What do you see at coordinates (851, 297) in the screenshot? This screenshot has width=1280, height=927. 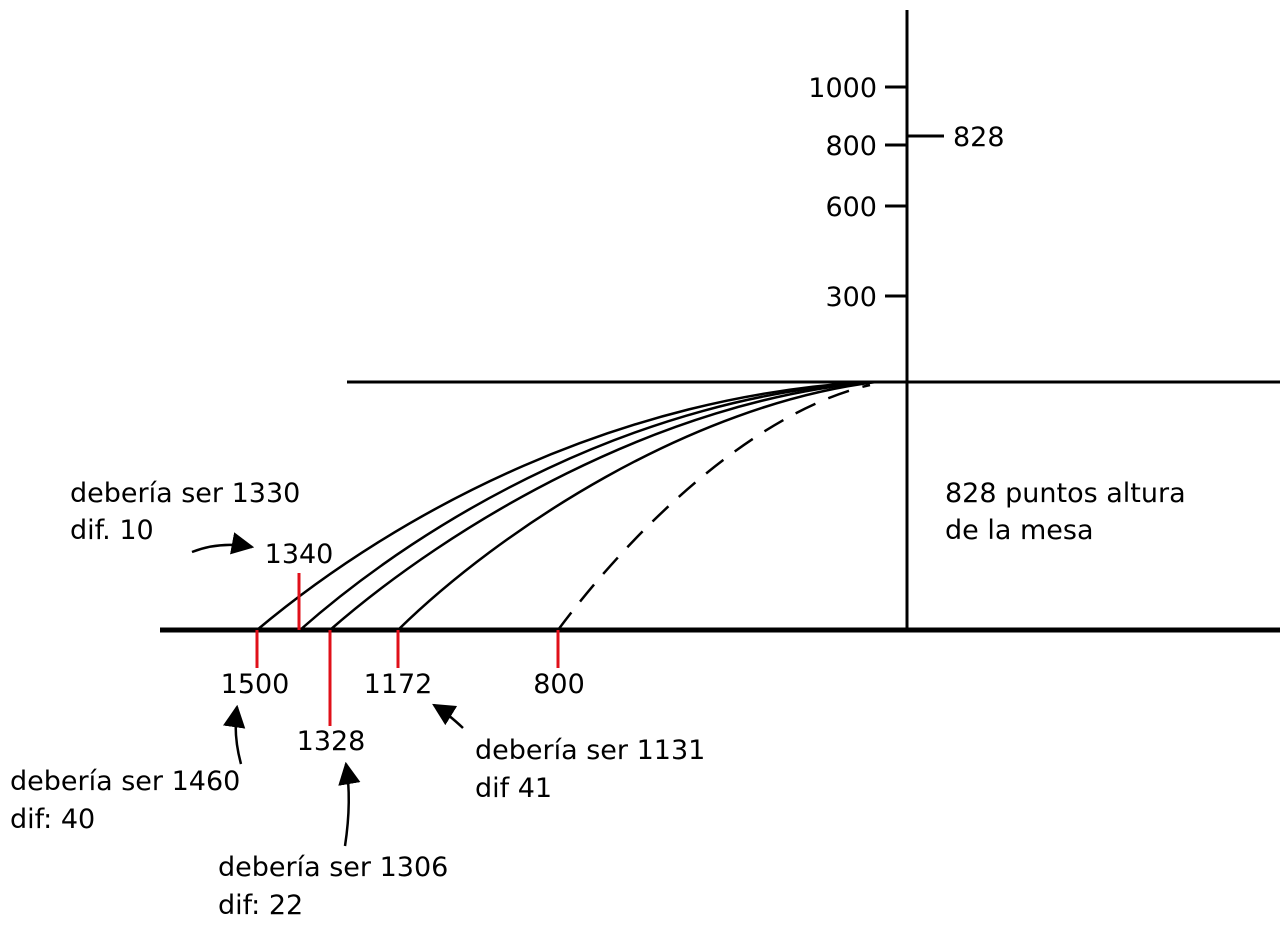 I see `y-tick-label-300: 300` at bounding box center [851, 297].